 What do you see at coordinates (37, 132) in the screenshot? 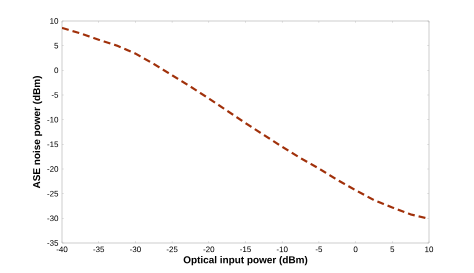
I see `y-axis-title: ASE noise power (dBm)` at bounding box center [37, 132].